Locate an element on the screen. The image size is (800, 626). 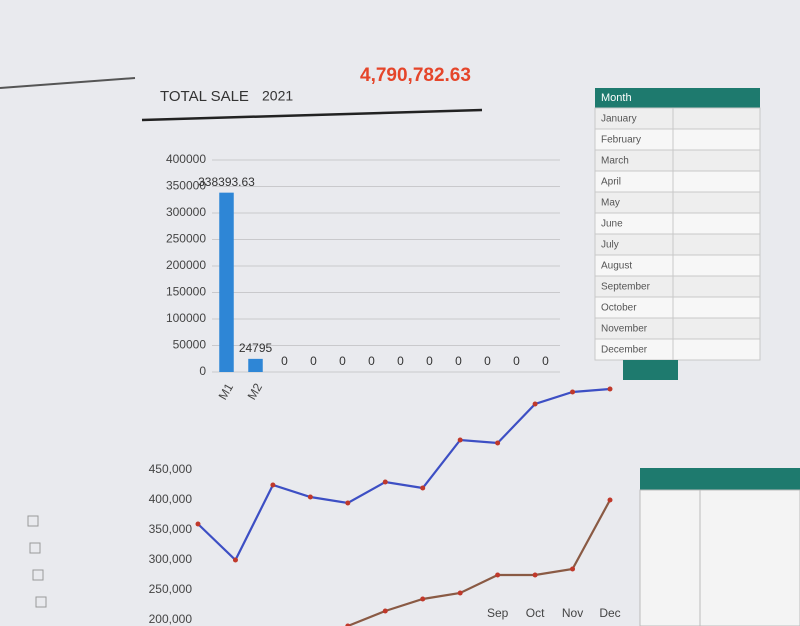
total-year: 2021 is located at coordinates (277, 96).